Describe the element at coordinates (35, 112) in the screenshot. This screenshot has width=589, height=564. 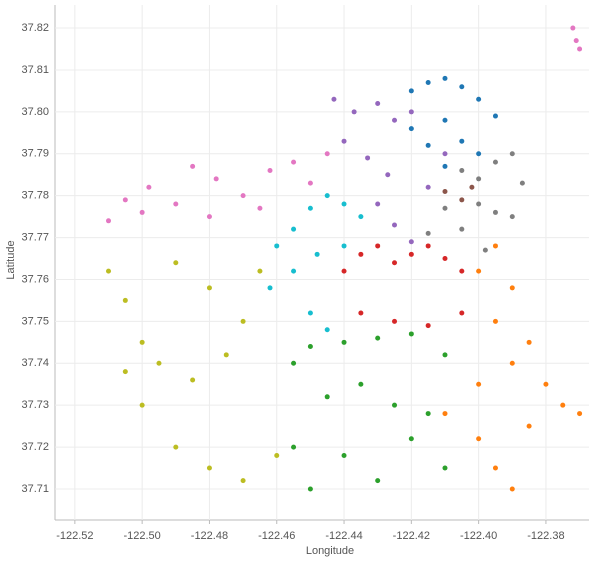
I see `y-tick-label: 37.80` at that location.